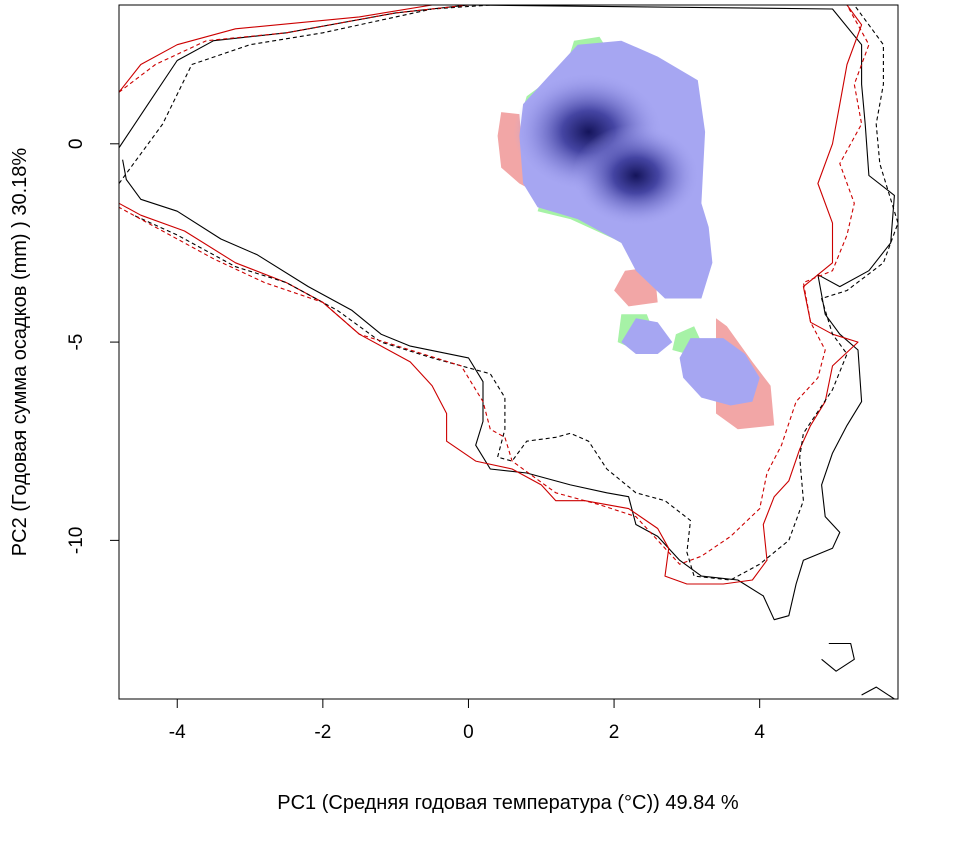  I want to click on x-axis: -4 -2 0 2 4, so click(467, 720).